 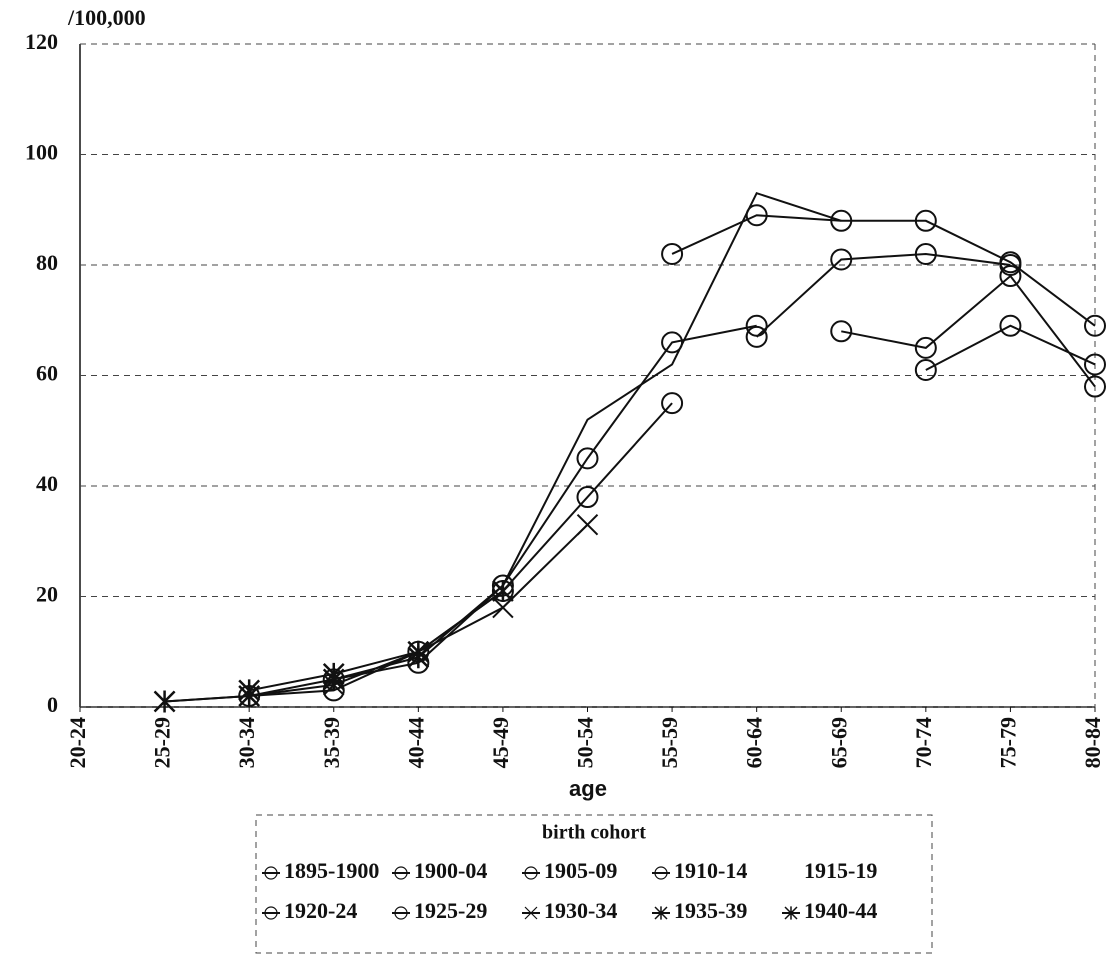 I want to click on x-tick-label: 55-59, so click(x=669, y=742).